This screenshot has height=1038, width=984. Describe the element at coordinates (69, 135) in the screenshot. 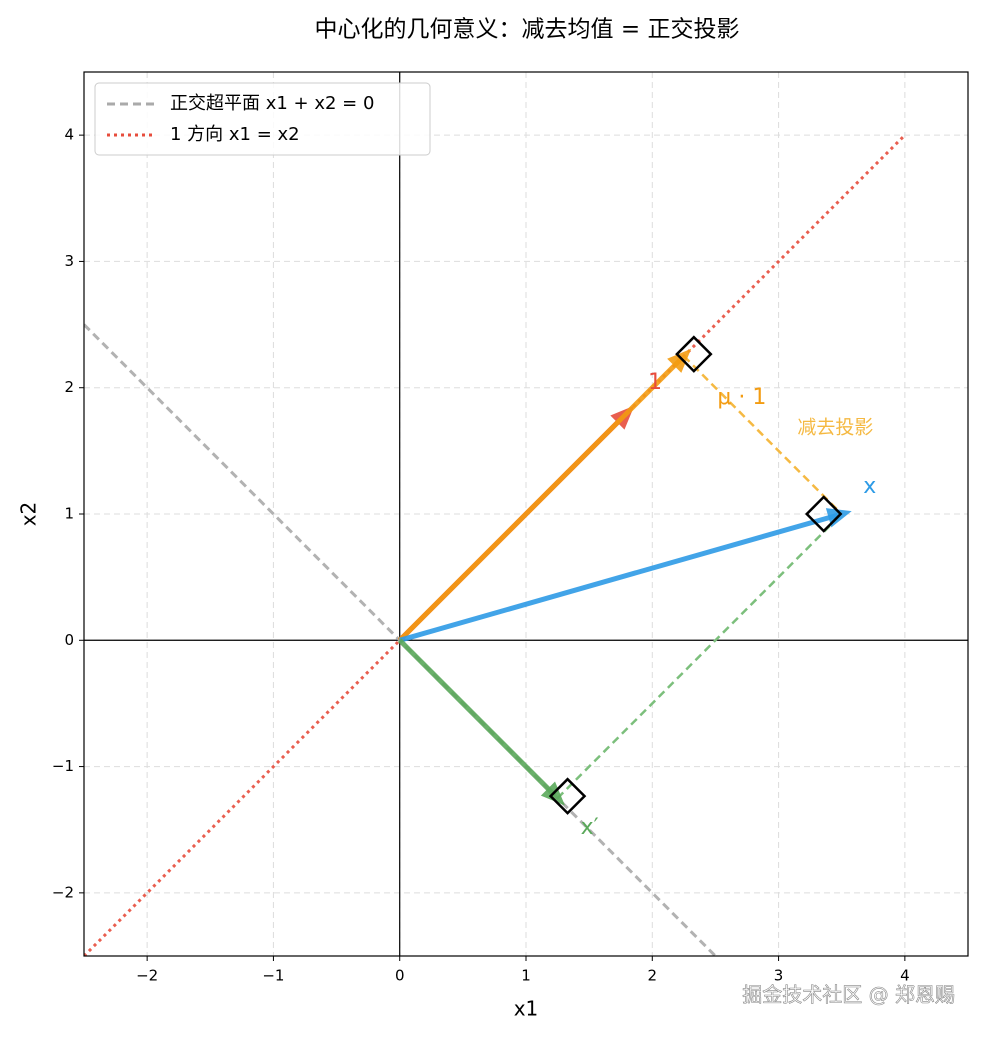

I see `y-tick-label: 4` at that location.